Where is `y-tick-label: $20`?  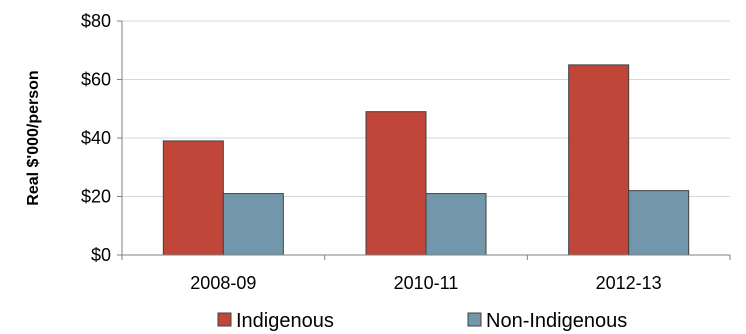 y-tick-label: $20 is located at coordinates (96, 197).